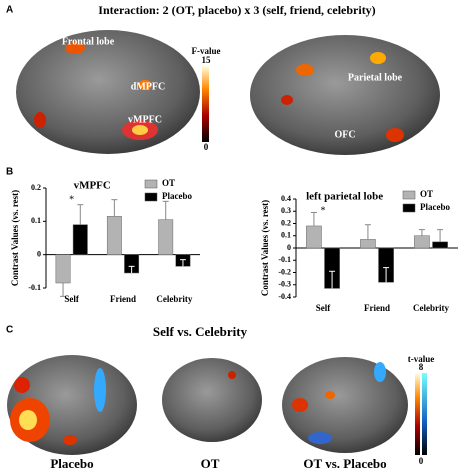 Image resolution: width=474 pixels, height=474 pixels. What do you see at coordinates (9, 330) in the screenshot?
I see `panel-letter: C` at bounding box center [9, 330].